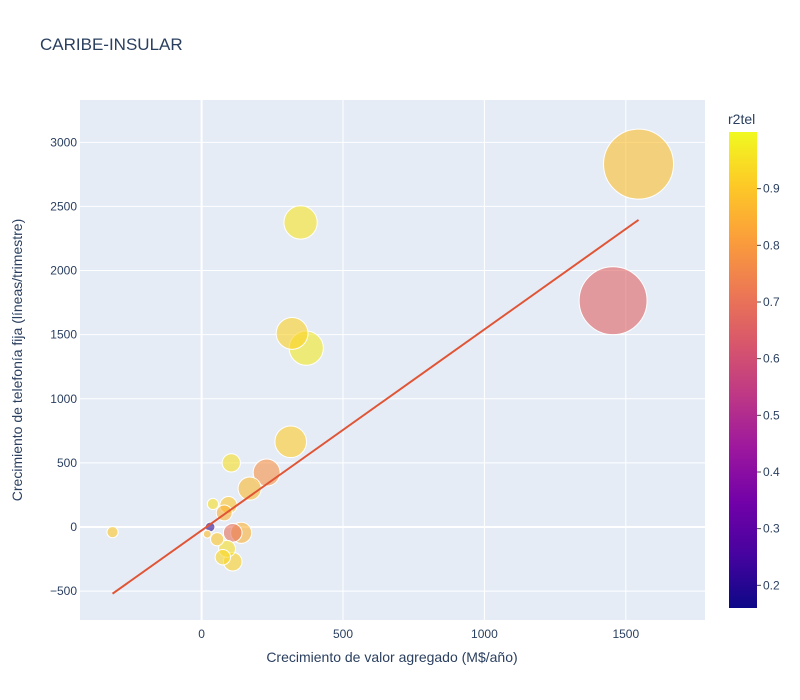  What do you see at coordinates (771, 472) in the screenshot?
I see `colorbar-tick-label: 0.4` at bounding box center [771, 472].